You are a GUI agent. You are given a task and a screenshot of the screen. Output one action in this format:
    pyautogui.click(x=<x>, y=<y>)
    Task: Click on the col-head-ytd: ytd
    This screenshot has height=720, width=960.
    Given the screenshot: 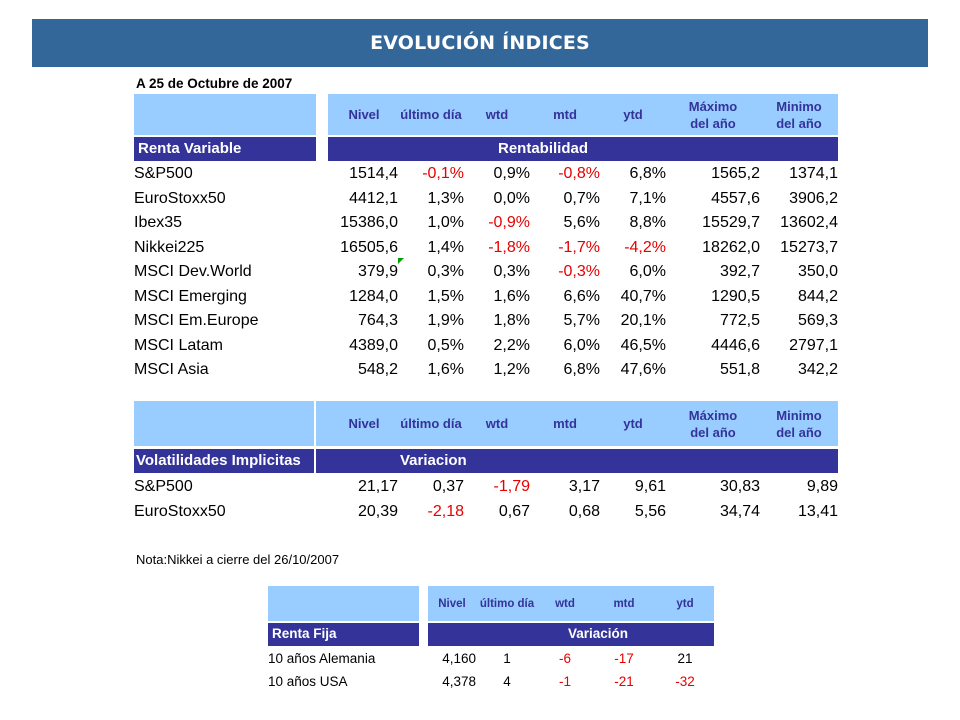 What is the action you would take?
    pyautogui.click(x=633, y=114)
    